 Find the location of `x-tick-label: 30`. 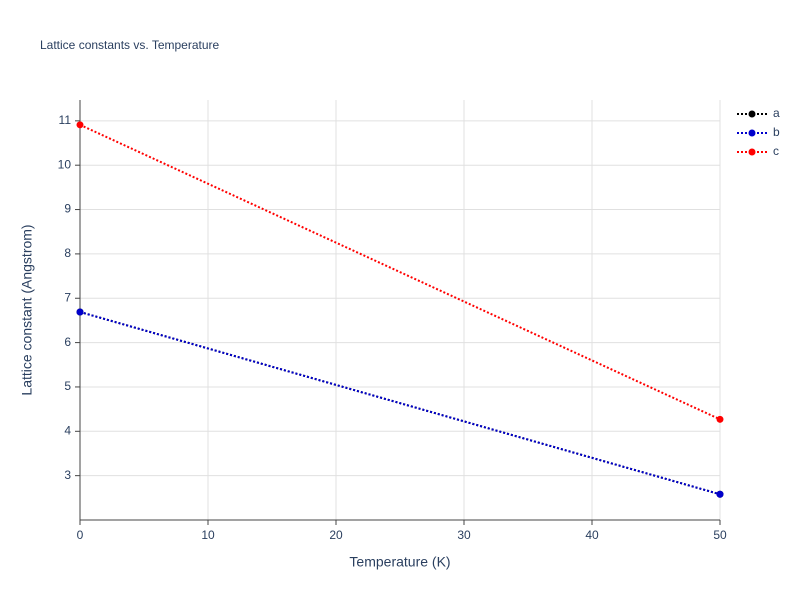

x-tick-label: 30 is located at coordinates (464, 535).